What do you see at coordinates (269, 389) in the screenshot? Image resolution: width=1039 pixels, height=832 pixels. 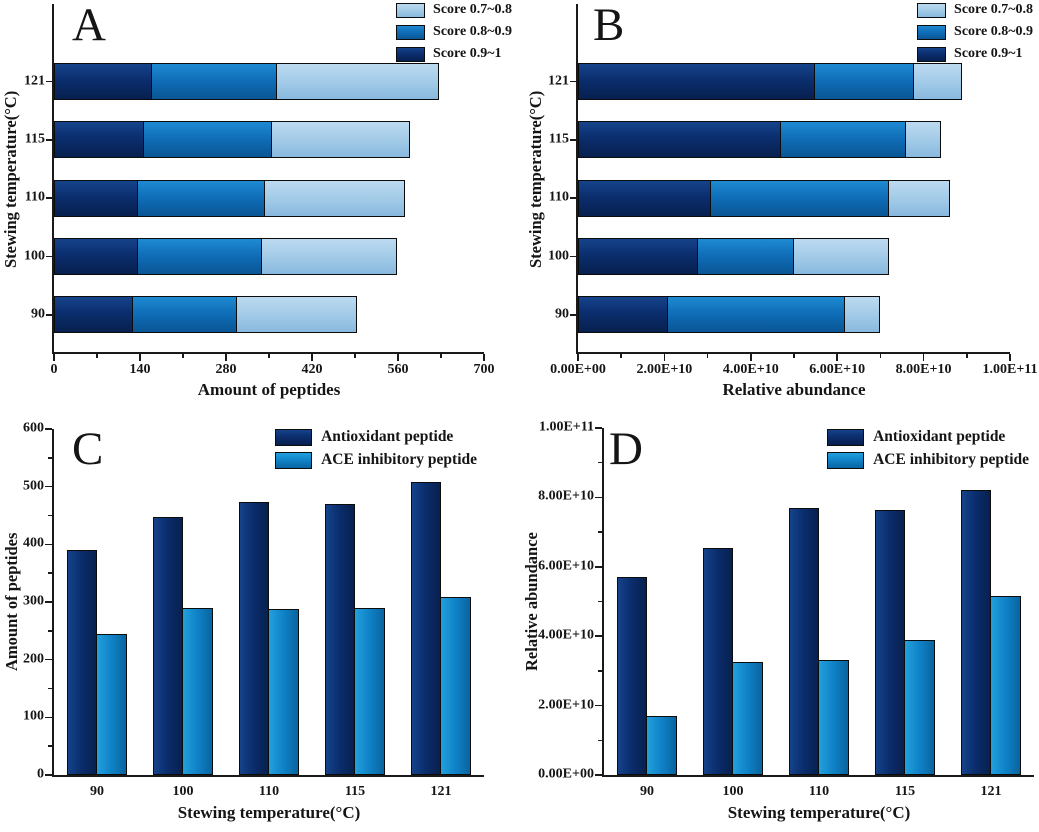 I see `x-axis-label: Amount of peptides` at bounding box center [269, 389].